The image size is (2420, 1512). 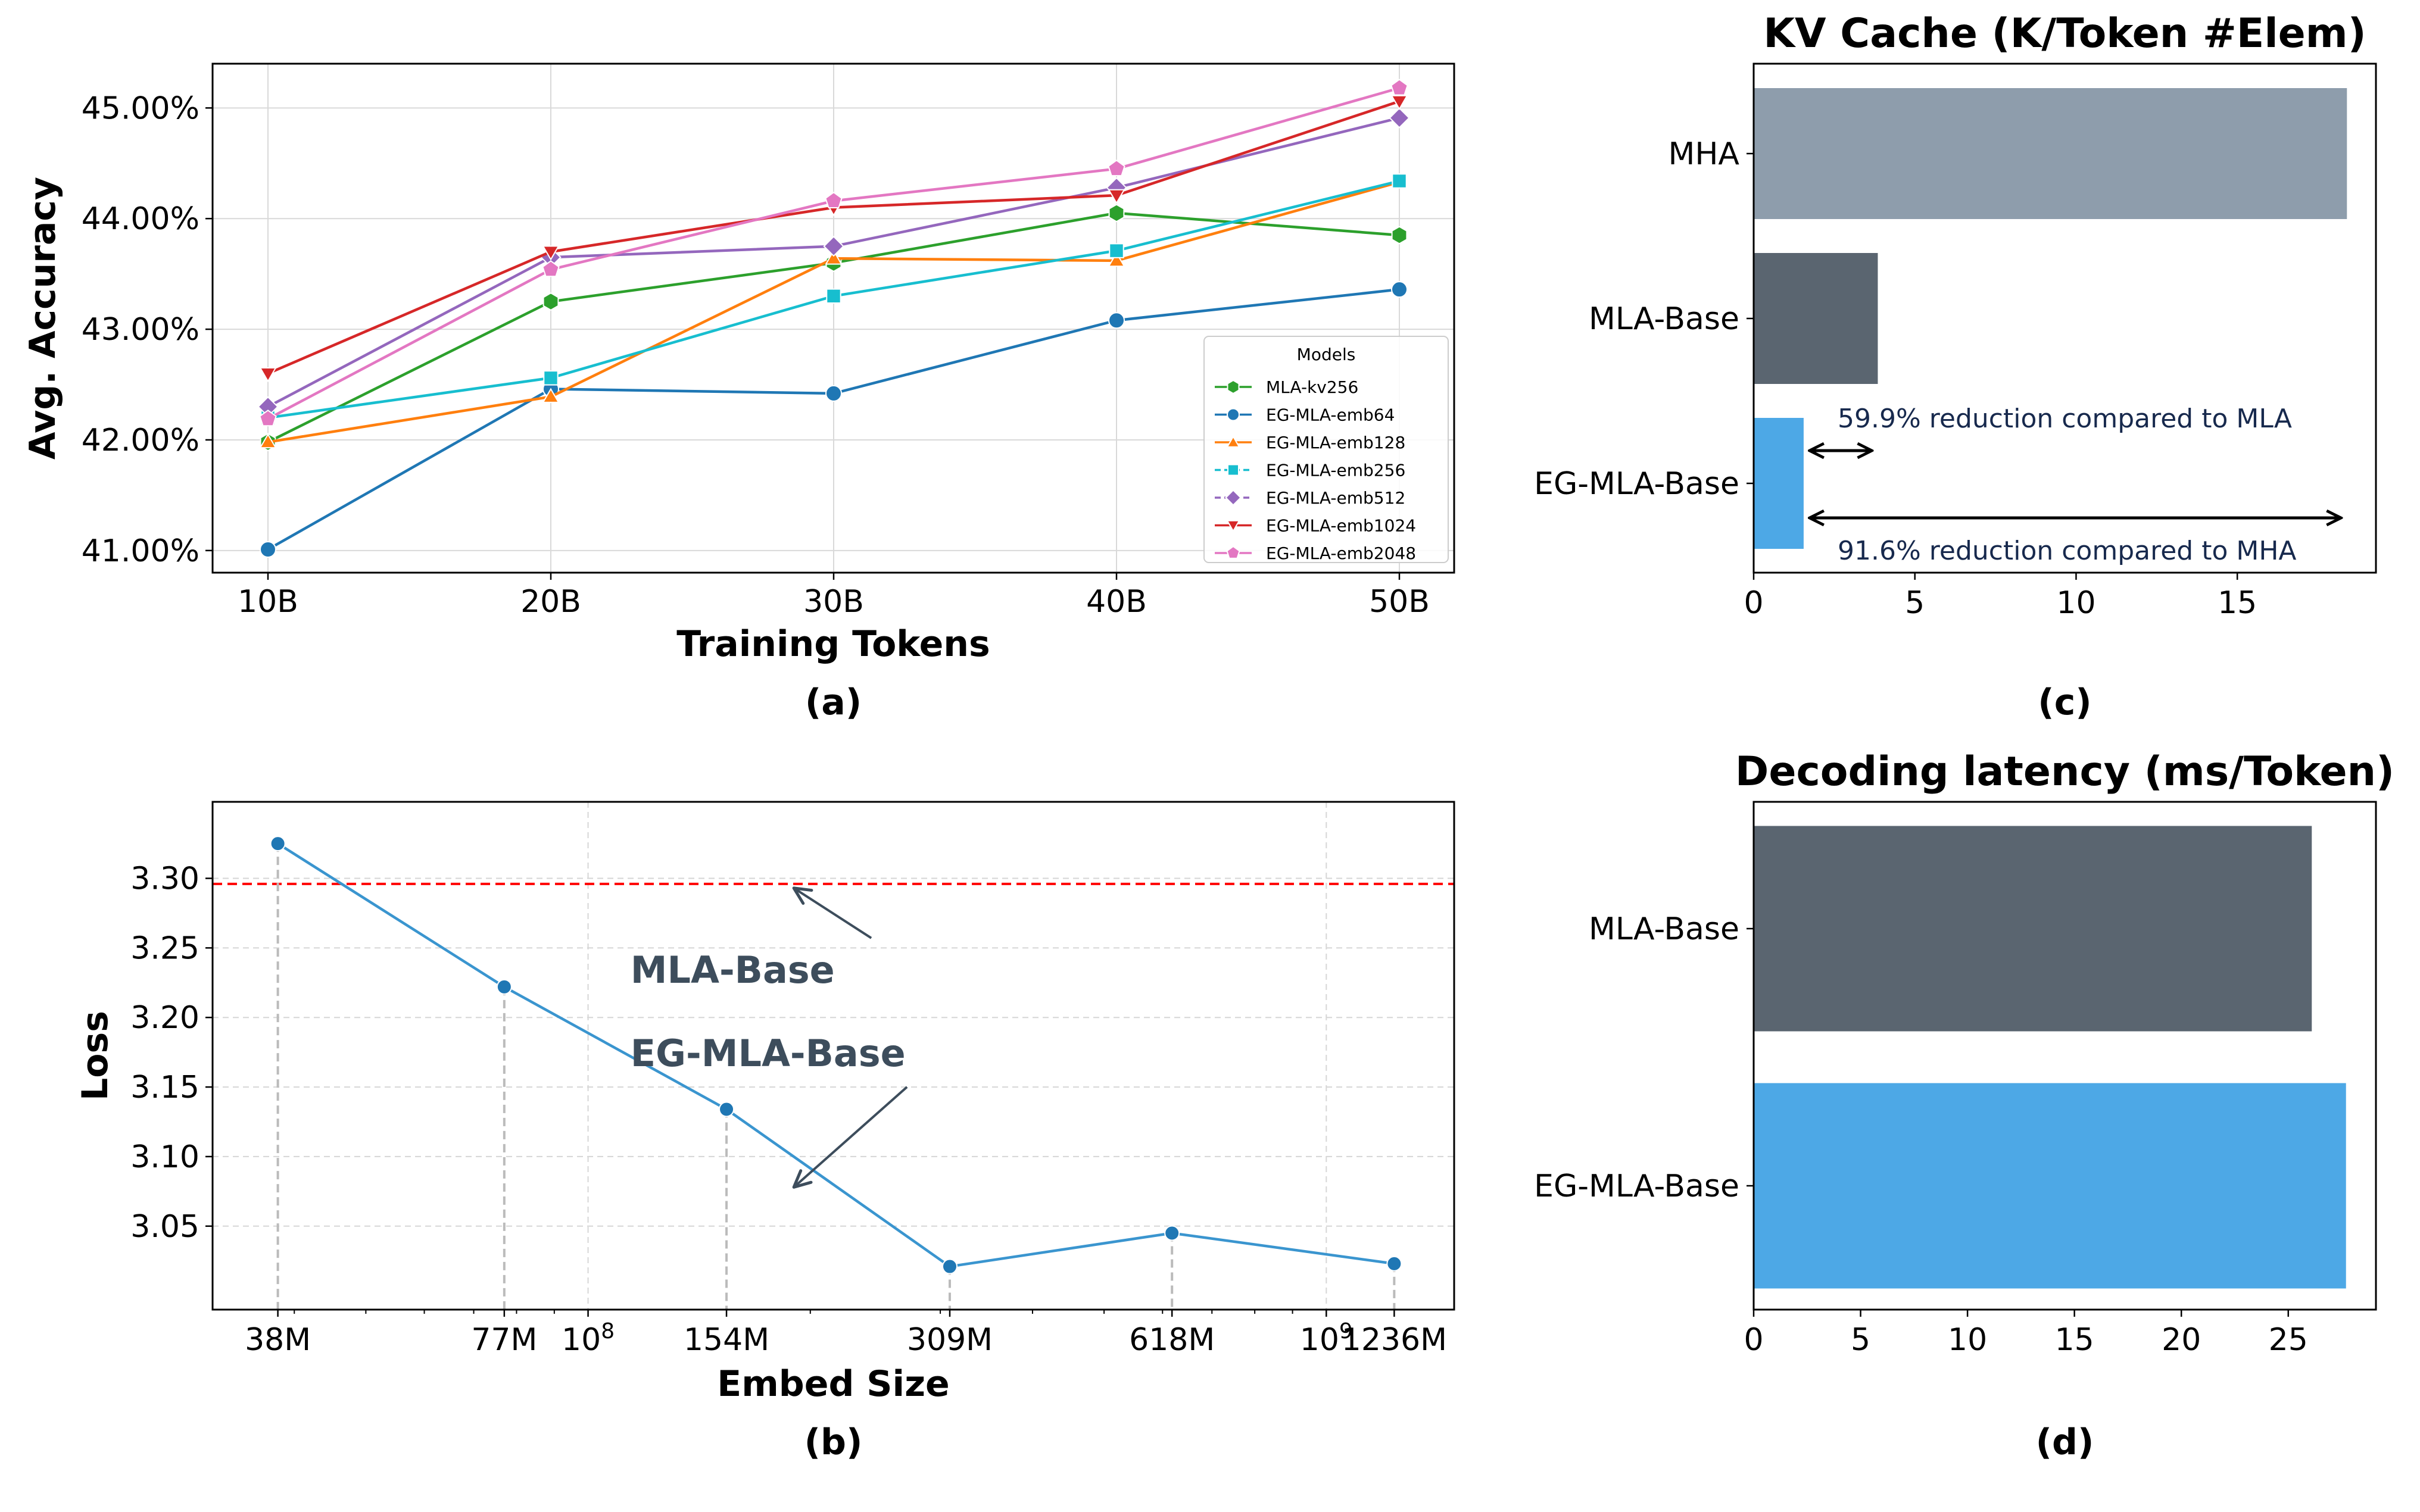 What do you see at coordinates (504, 1340) in the screenshot?
I see `x-tick-label: 77M` at bounding box center [504, 1340].